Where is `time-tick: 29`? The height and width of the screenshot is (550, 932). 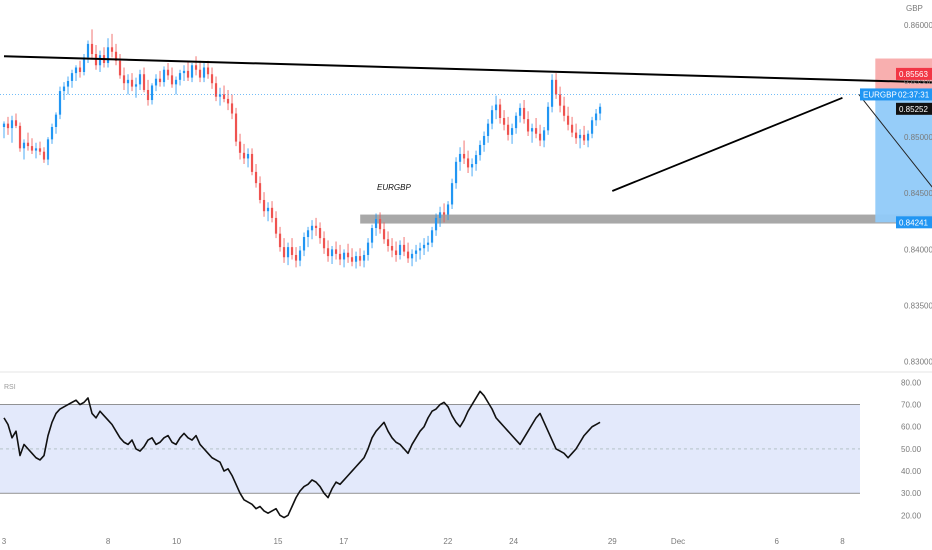
time-tick: 29 is located at coordinates (612, 541).